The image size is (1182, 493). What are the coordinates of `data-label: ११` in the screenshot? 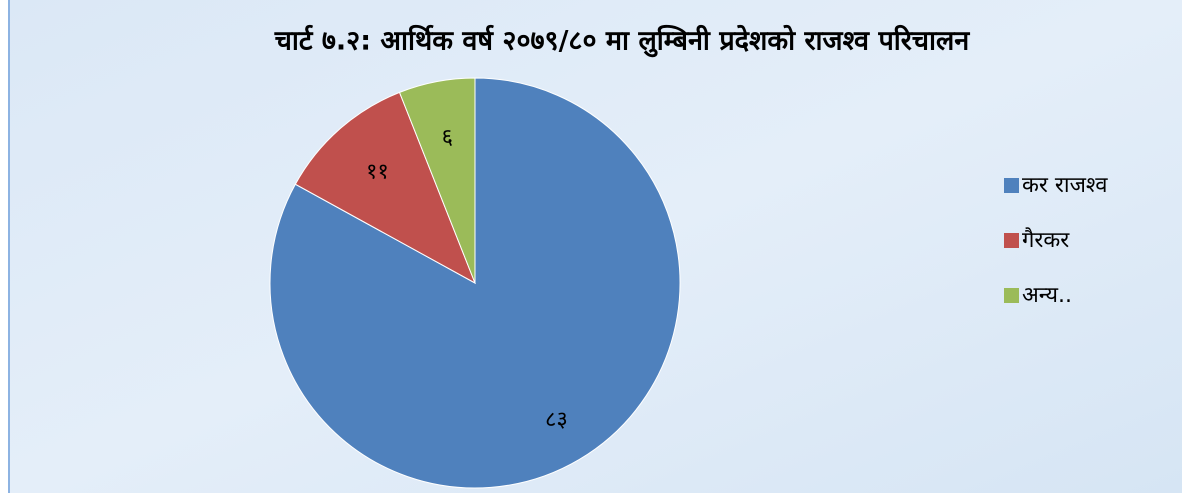 It's located at (377, 171).